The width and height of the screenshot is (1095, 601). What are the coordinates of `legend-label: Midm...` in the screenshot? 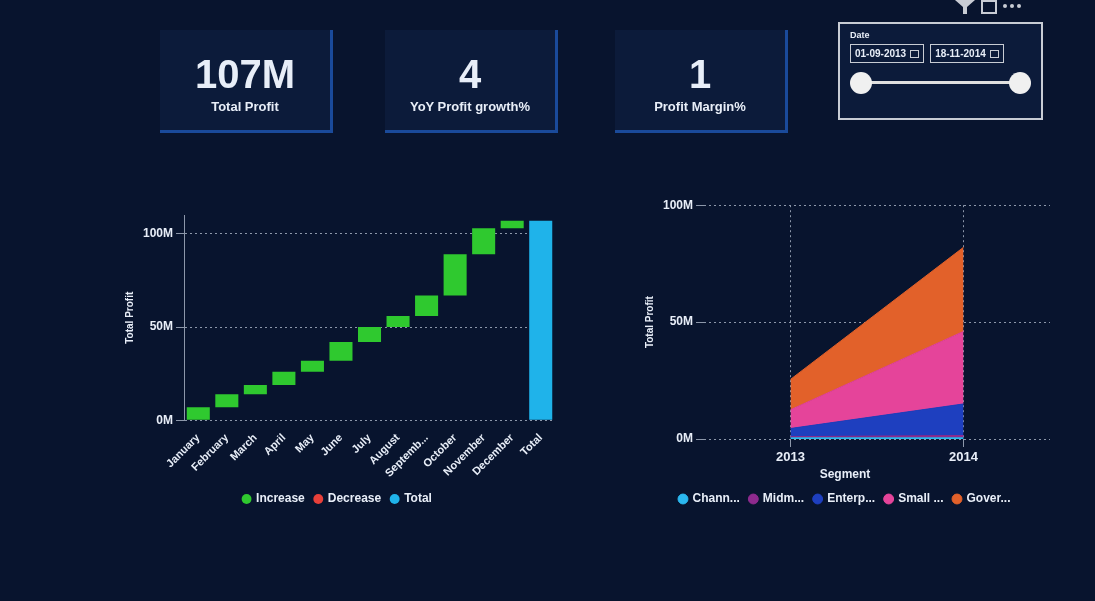 It's located at (783, 498).